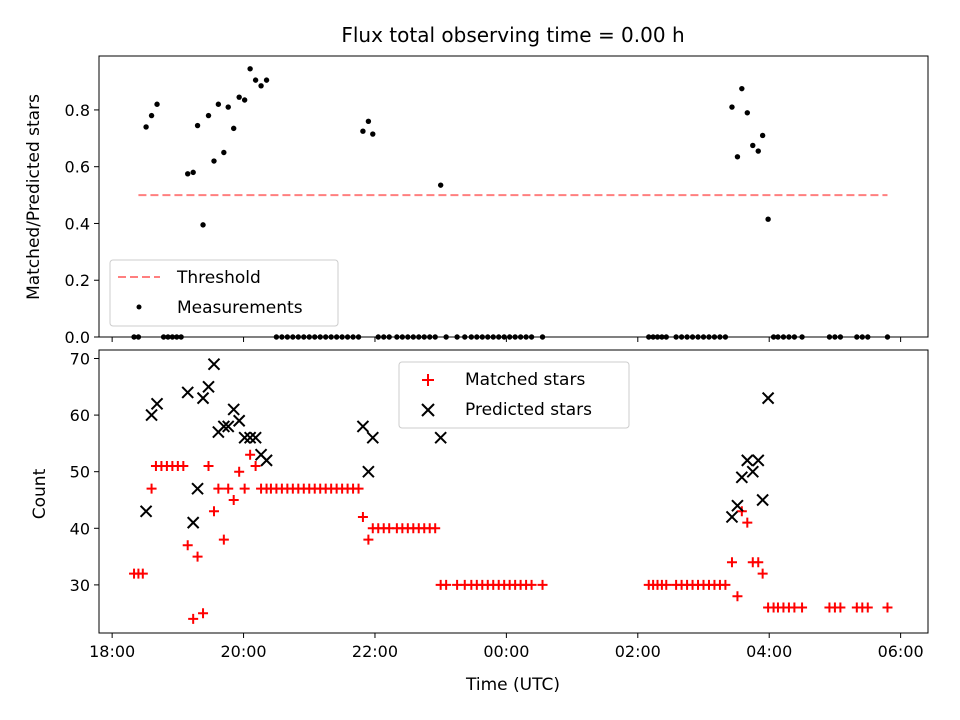 This screenshot has height=720, width=960. I want to click on x-tick-label-1: 20:00, so click(244, 651).